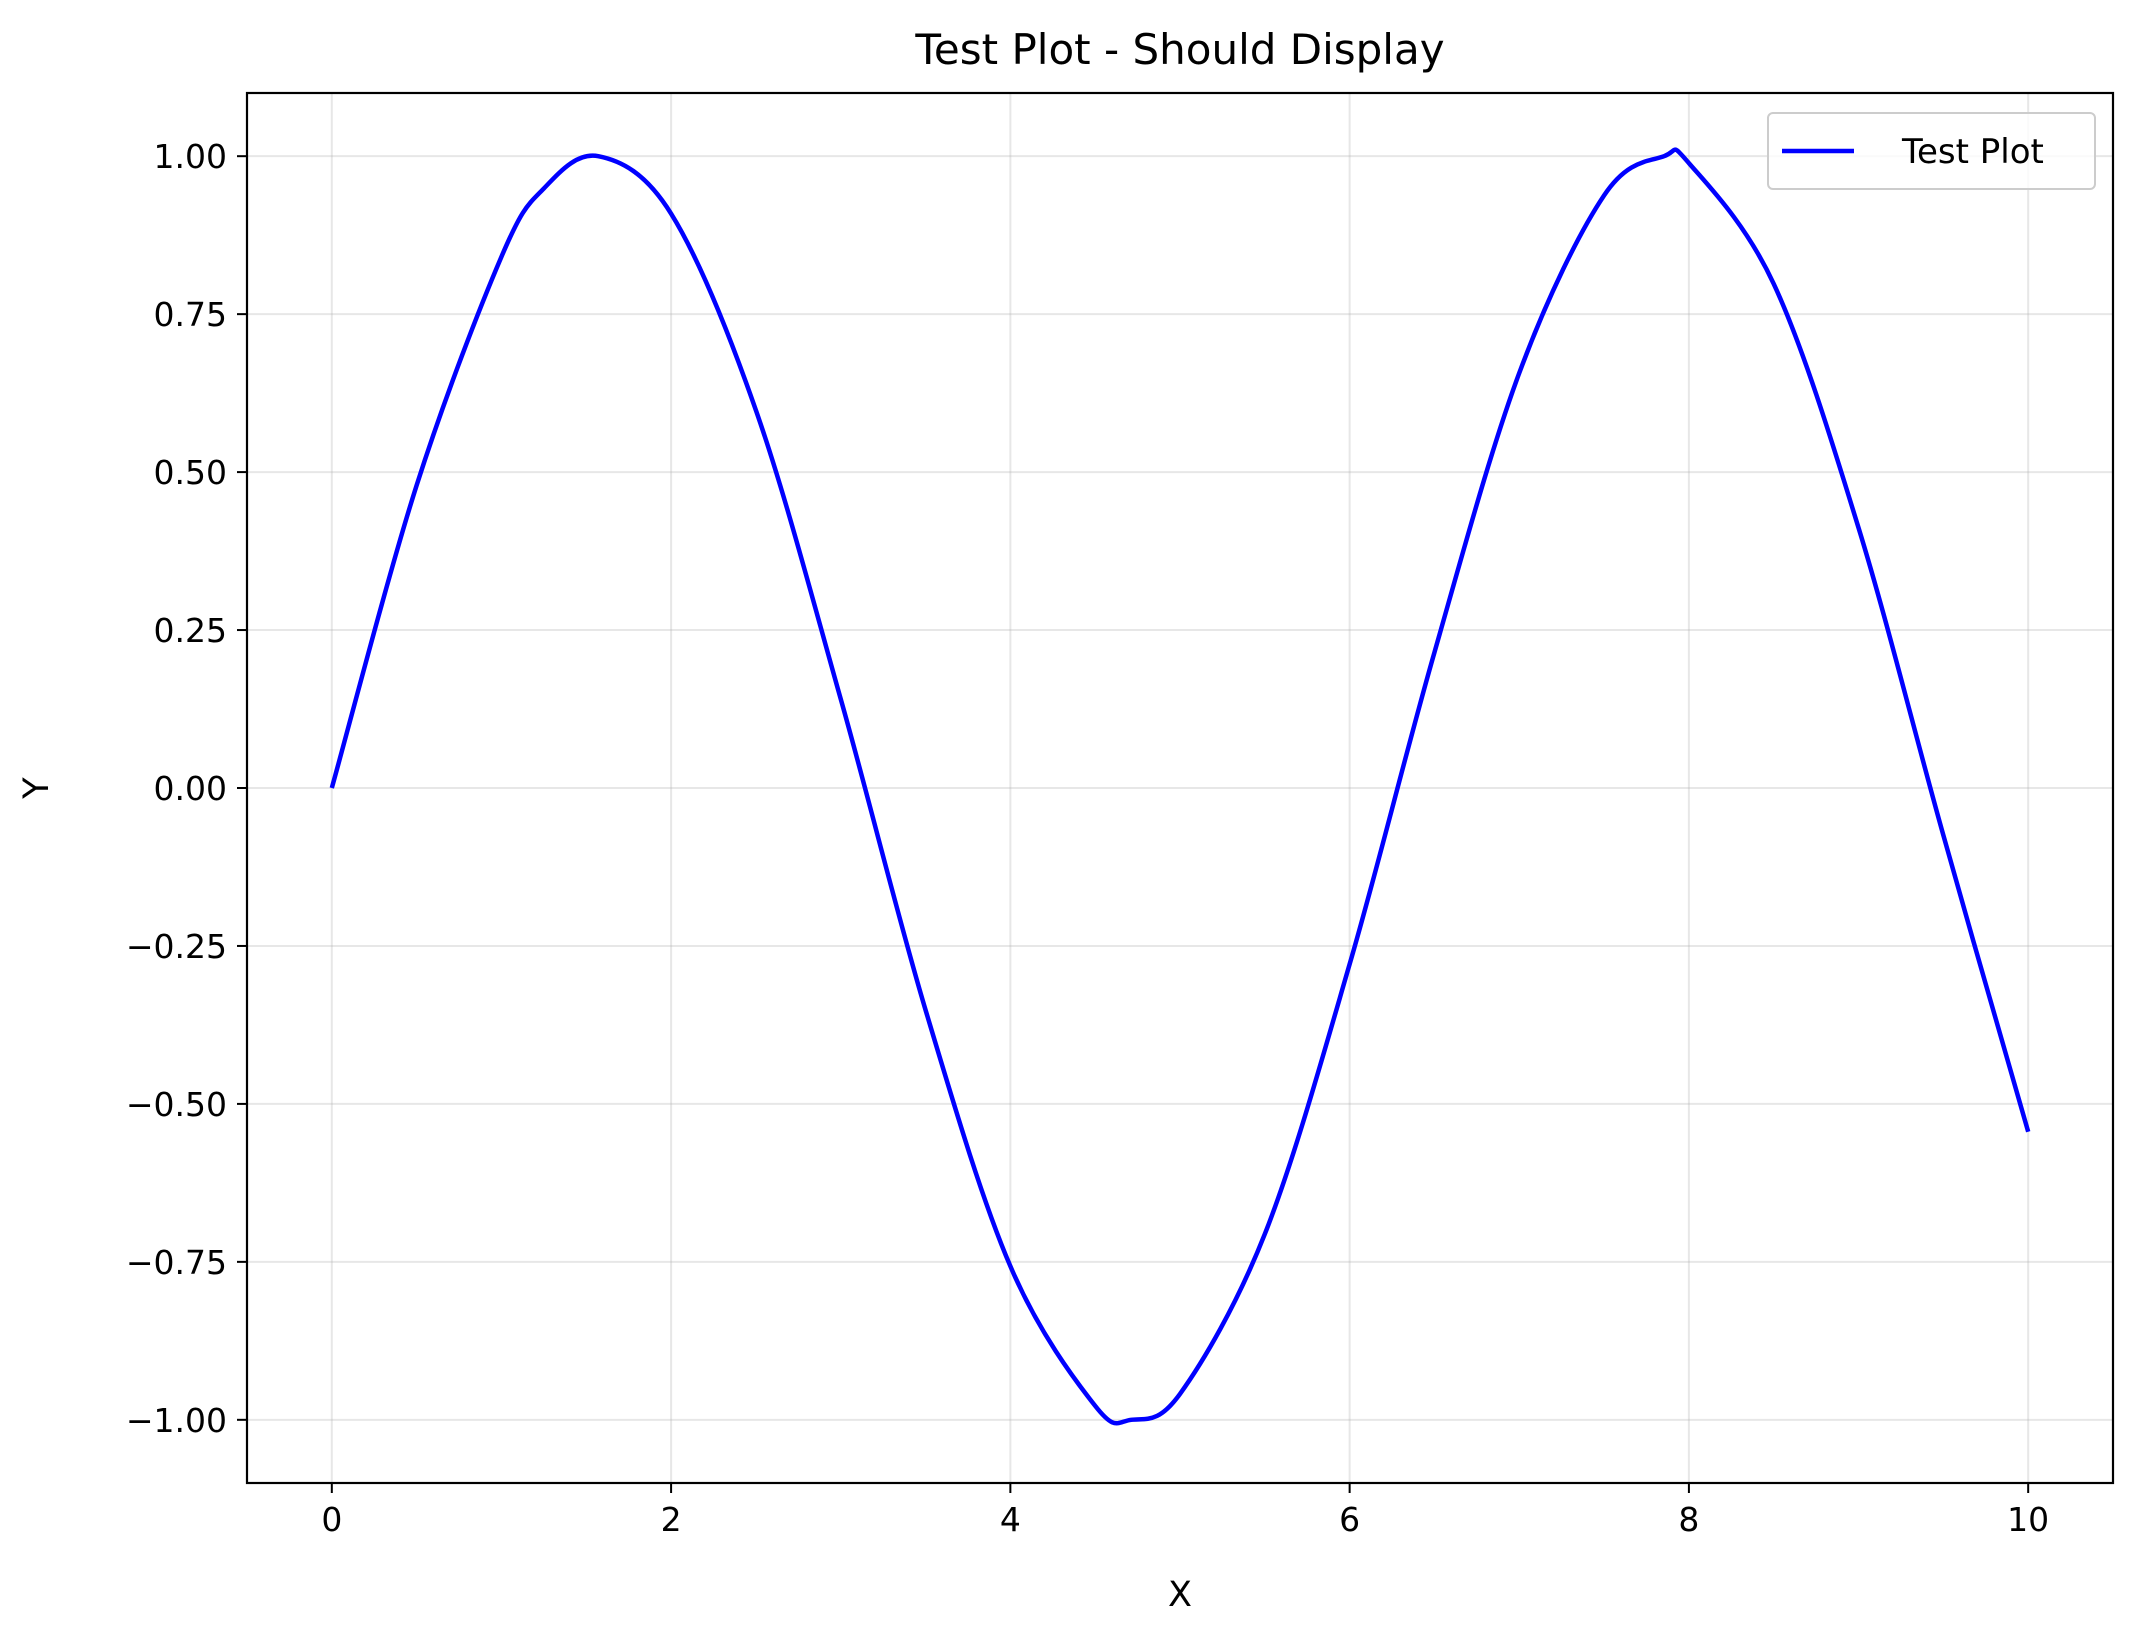  What do you see at coordinates (176, 1262) in the screenshot?
I see `y-tick-label: −0.75` at bounding box center [176, 1262].